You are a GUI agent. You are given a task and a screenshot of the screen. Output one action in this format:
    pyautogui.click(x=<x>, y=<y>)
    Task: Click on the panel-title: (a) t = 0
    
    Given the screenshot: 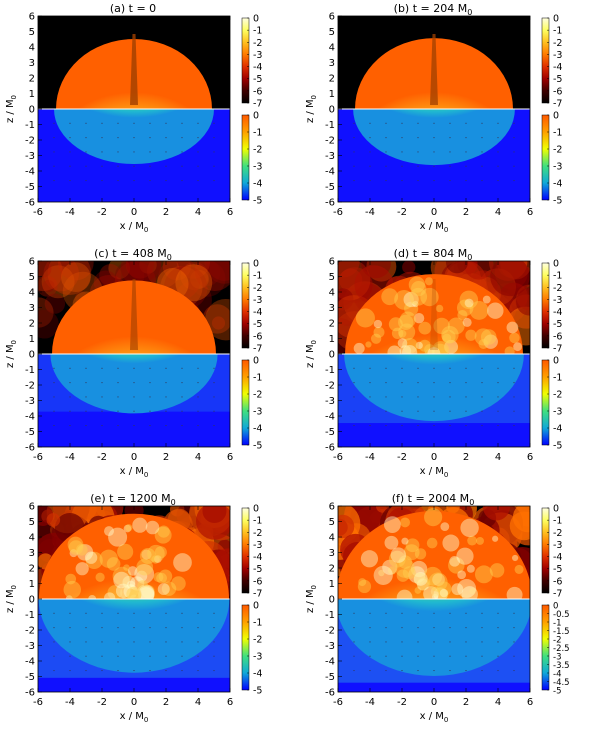 What is the action you would take?
    pyautogui.click(x=133, y=8)
    